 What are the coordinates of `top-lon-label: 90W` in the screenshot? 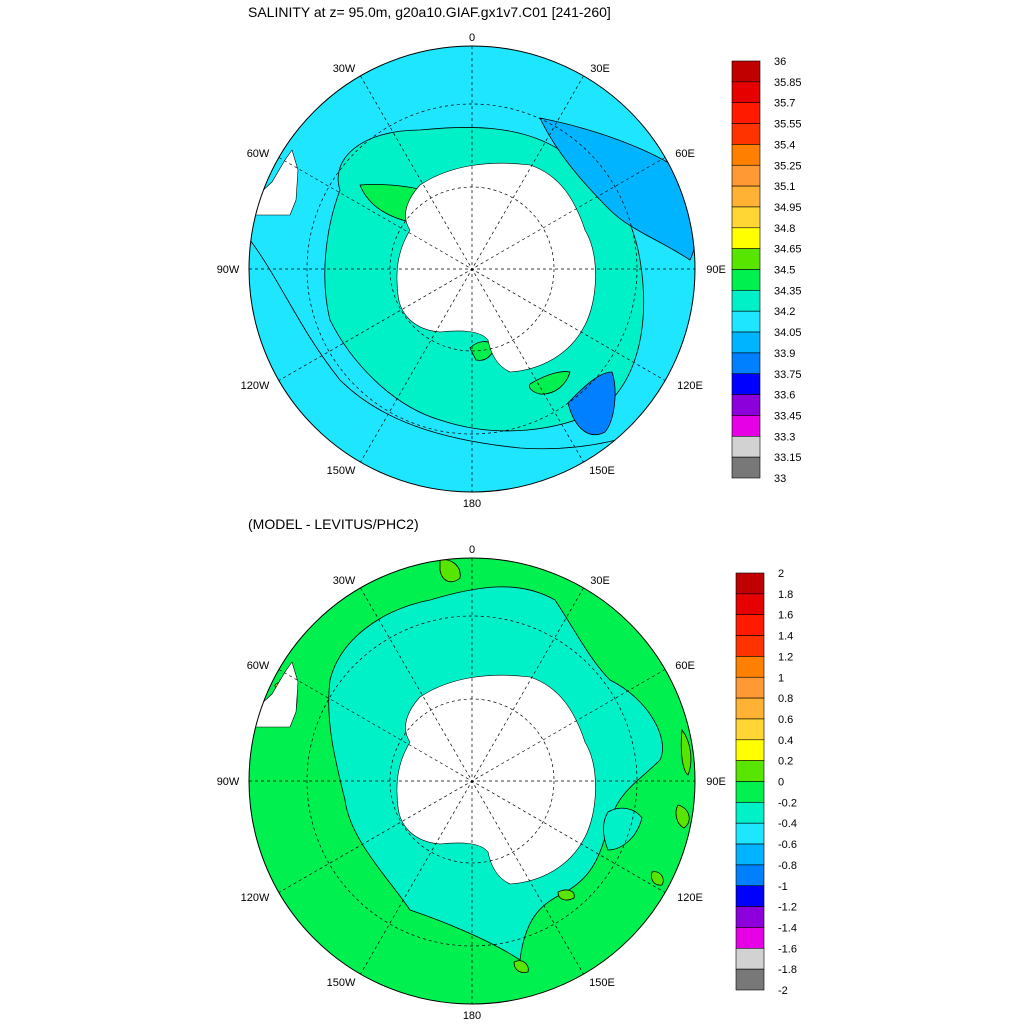 It's located at (228, 270).